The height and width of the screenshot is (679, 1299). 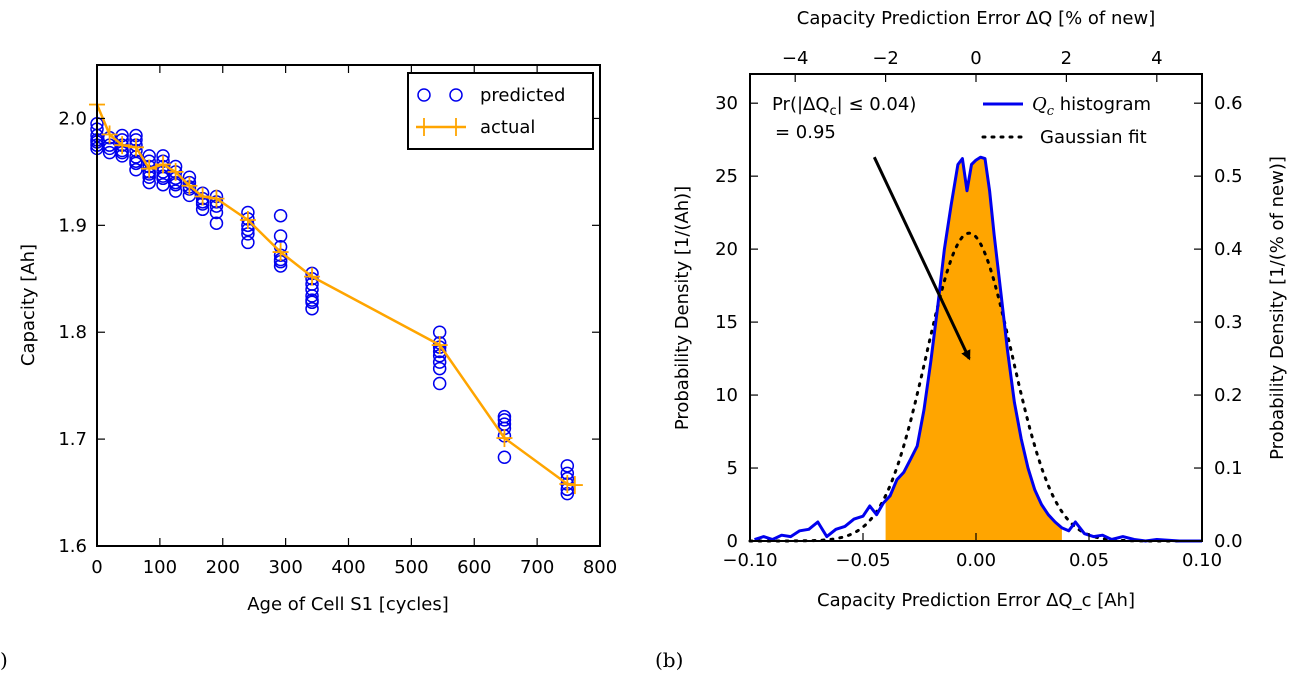 I want to click on panel-a-xtick-label: 0, so click(x=96, y=567).